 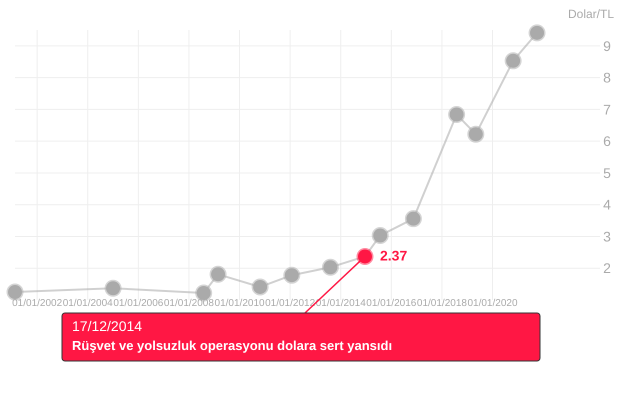 I want to click on x-tick-label: 01/01/2002, so click(x=37, y=303).